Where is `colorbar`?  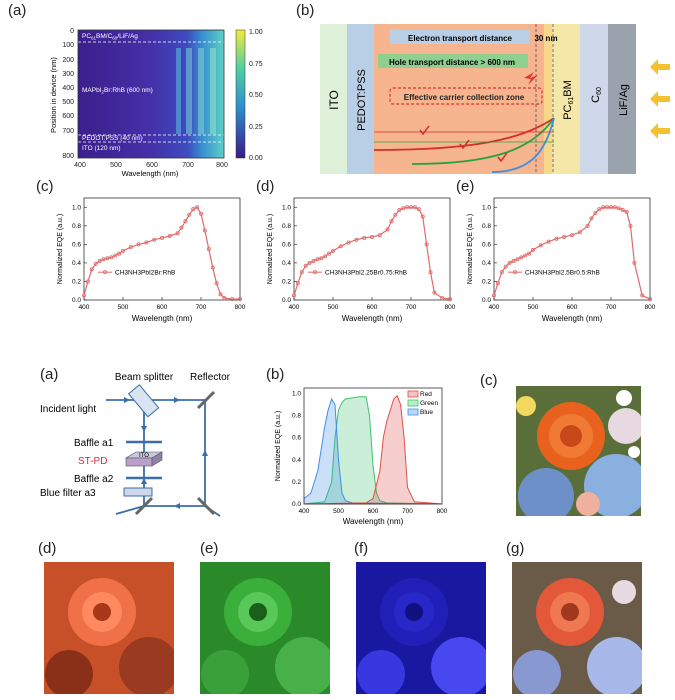
colorbar is located at coordinates (240, 94).